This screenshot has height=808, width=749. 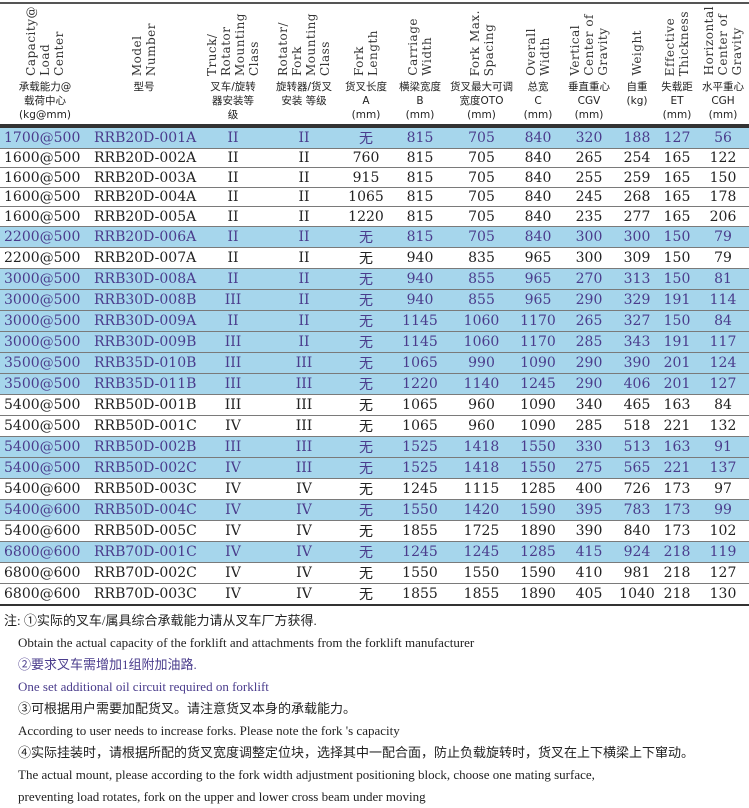 I want to click on table-cell: 395, so click(x=589, y=510).